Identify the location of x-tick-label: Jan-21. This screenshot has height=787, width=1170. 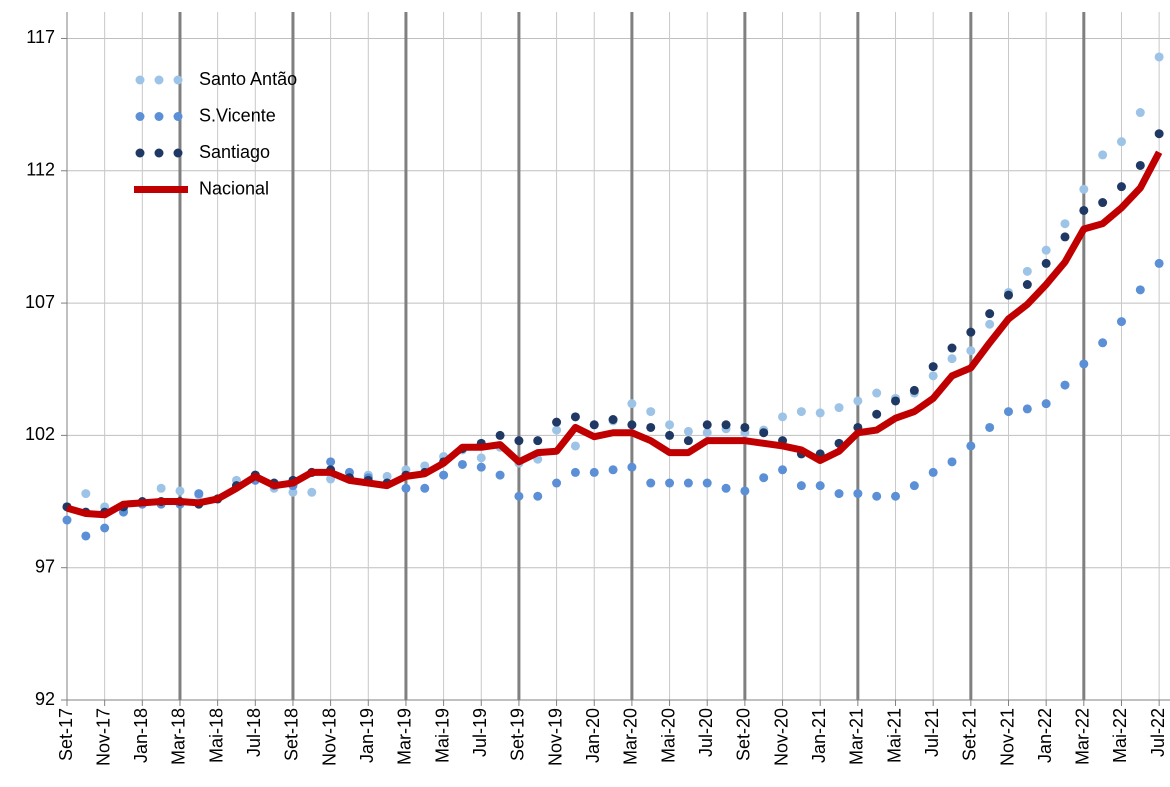
(819, 735).